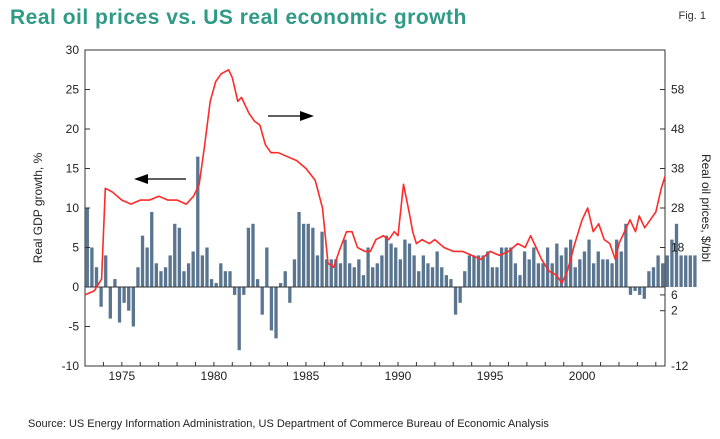  I want to click on x-axis: 1975 1980 1985 1990 1995 2000, so click(370, 372).